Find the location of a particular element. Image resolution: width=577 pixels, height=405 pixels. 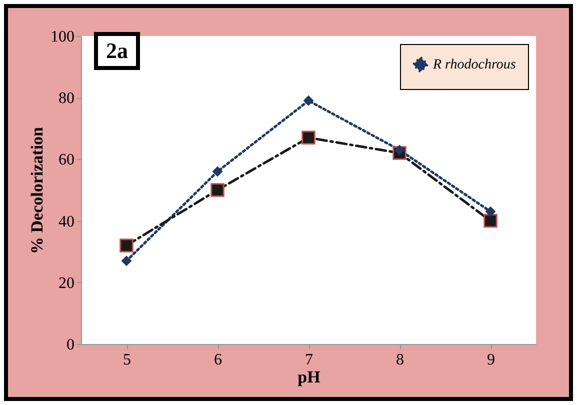

y-axis-title: % Decolorization is located at coordinates (37, 190).